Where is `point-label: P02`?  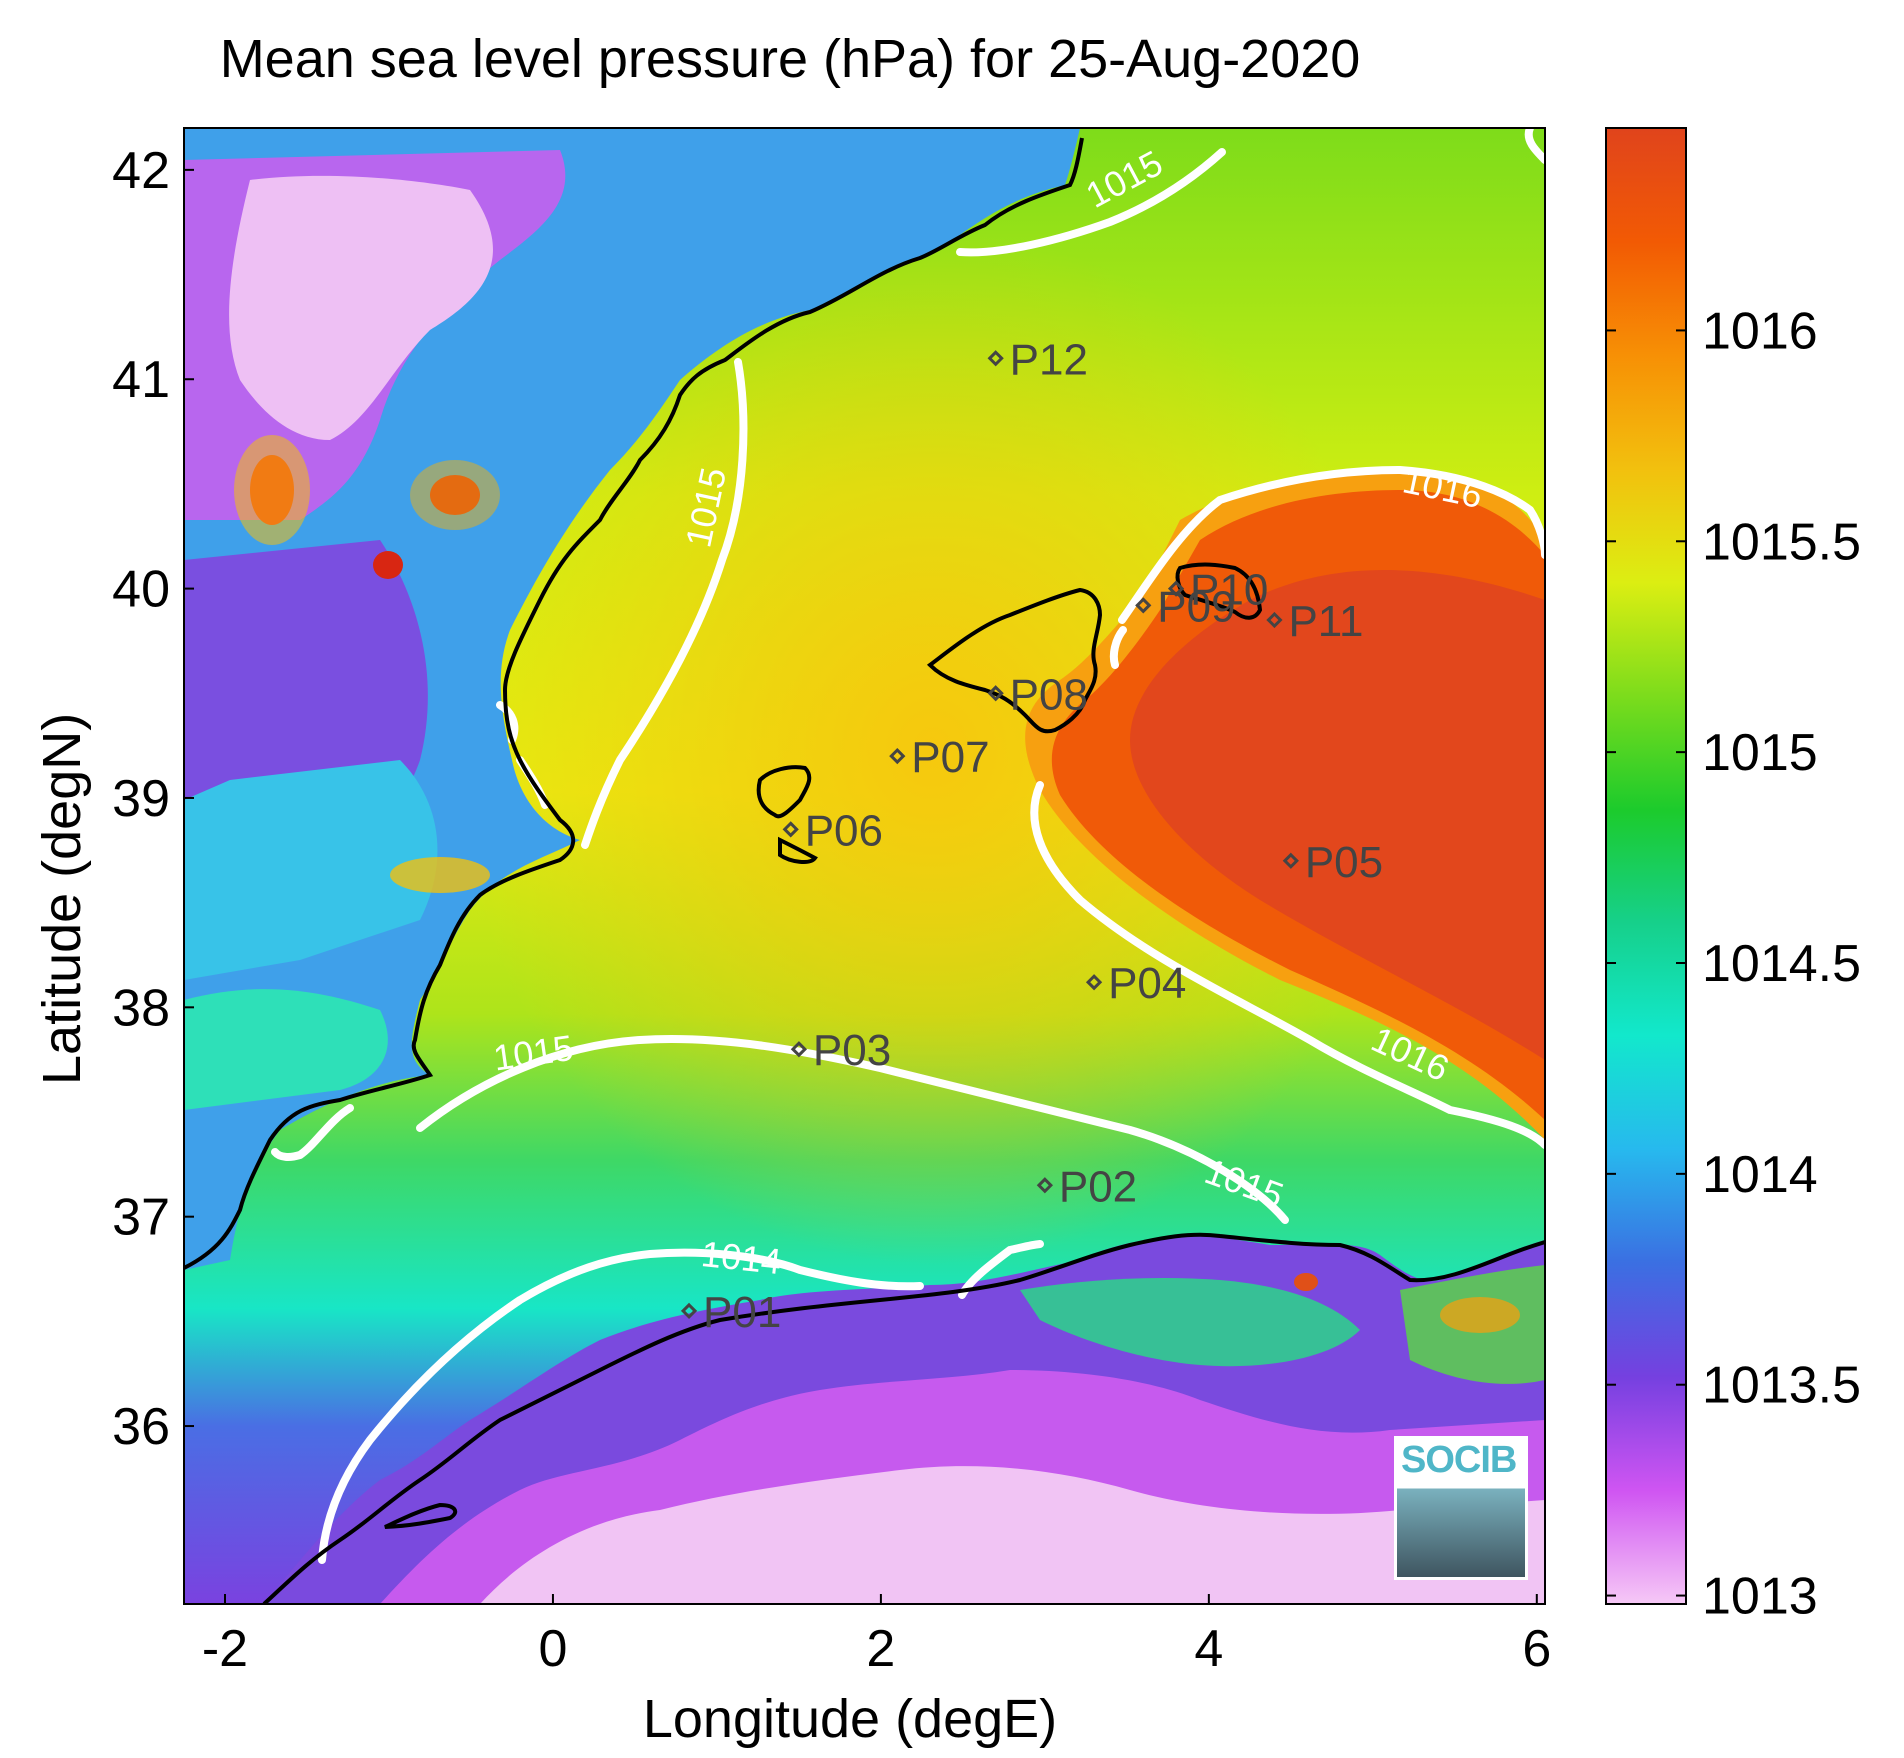 point-label: P02 is located at coordinates (1098, 1186).